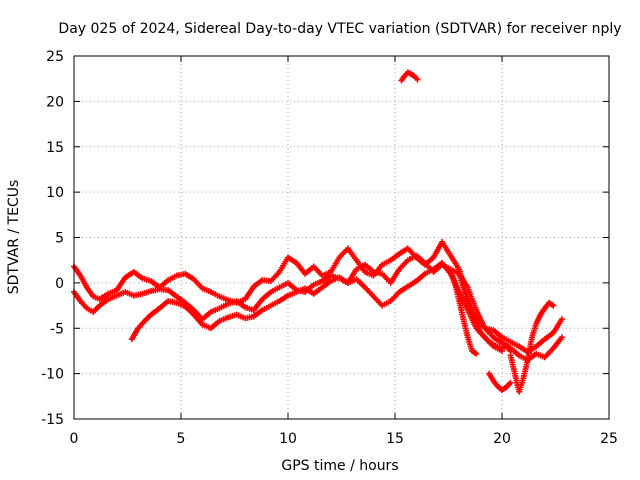  Describe the element at coordinates (59, 284) in the screenshot. I see `y-tick-label: 0` at that location.